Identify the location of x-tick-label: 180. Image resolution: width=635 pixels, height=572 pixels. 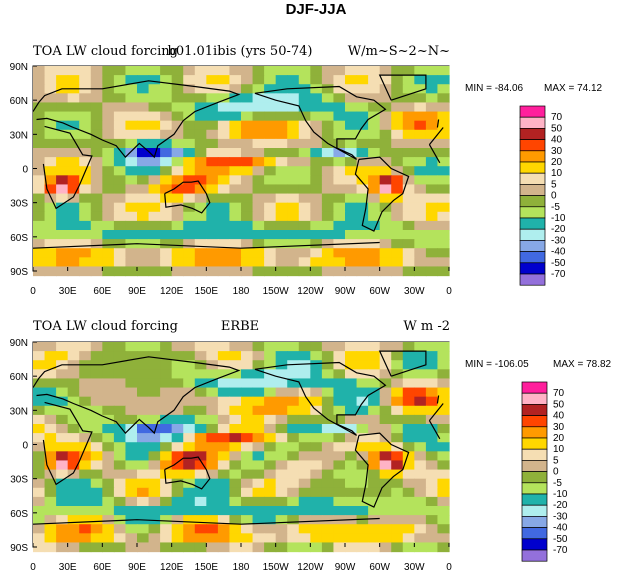
(241, 291).